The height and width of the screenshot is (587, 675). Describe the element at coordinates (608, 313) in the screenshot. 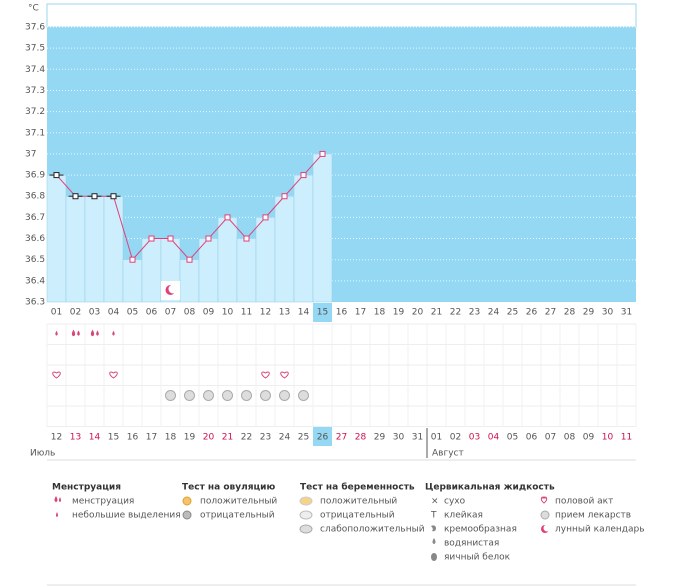

I see `day-label: 30` at that location.